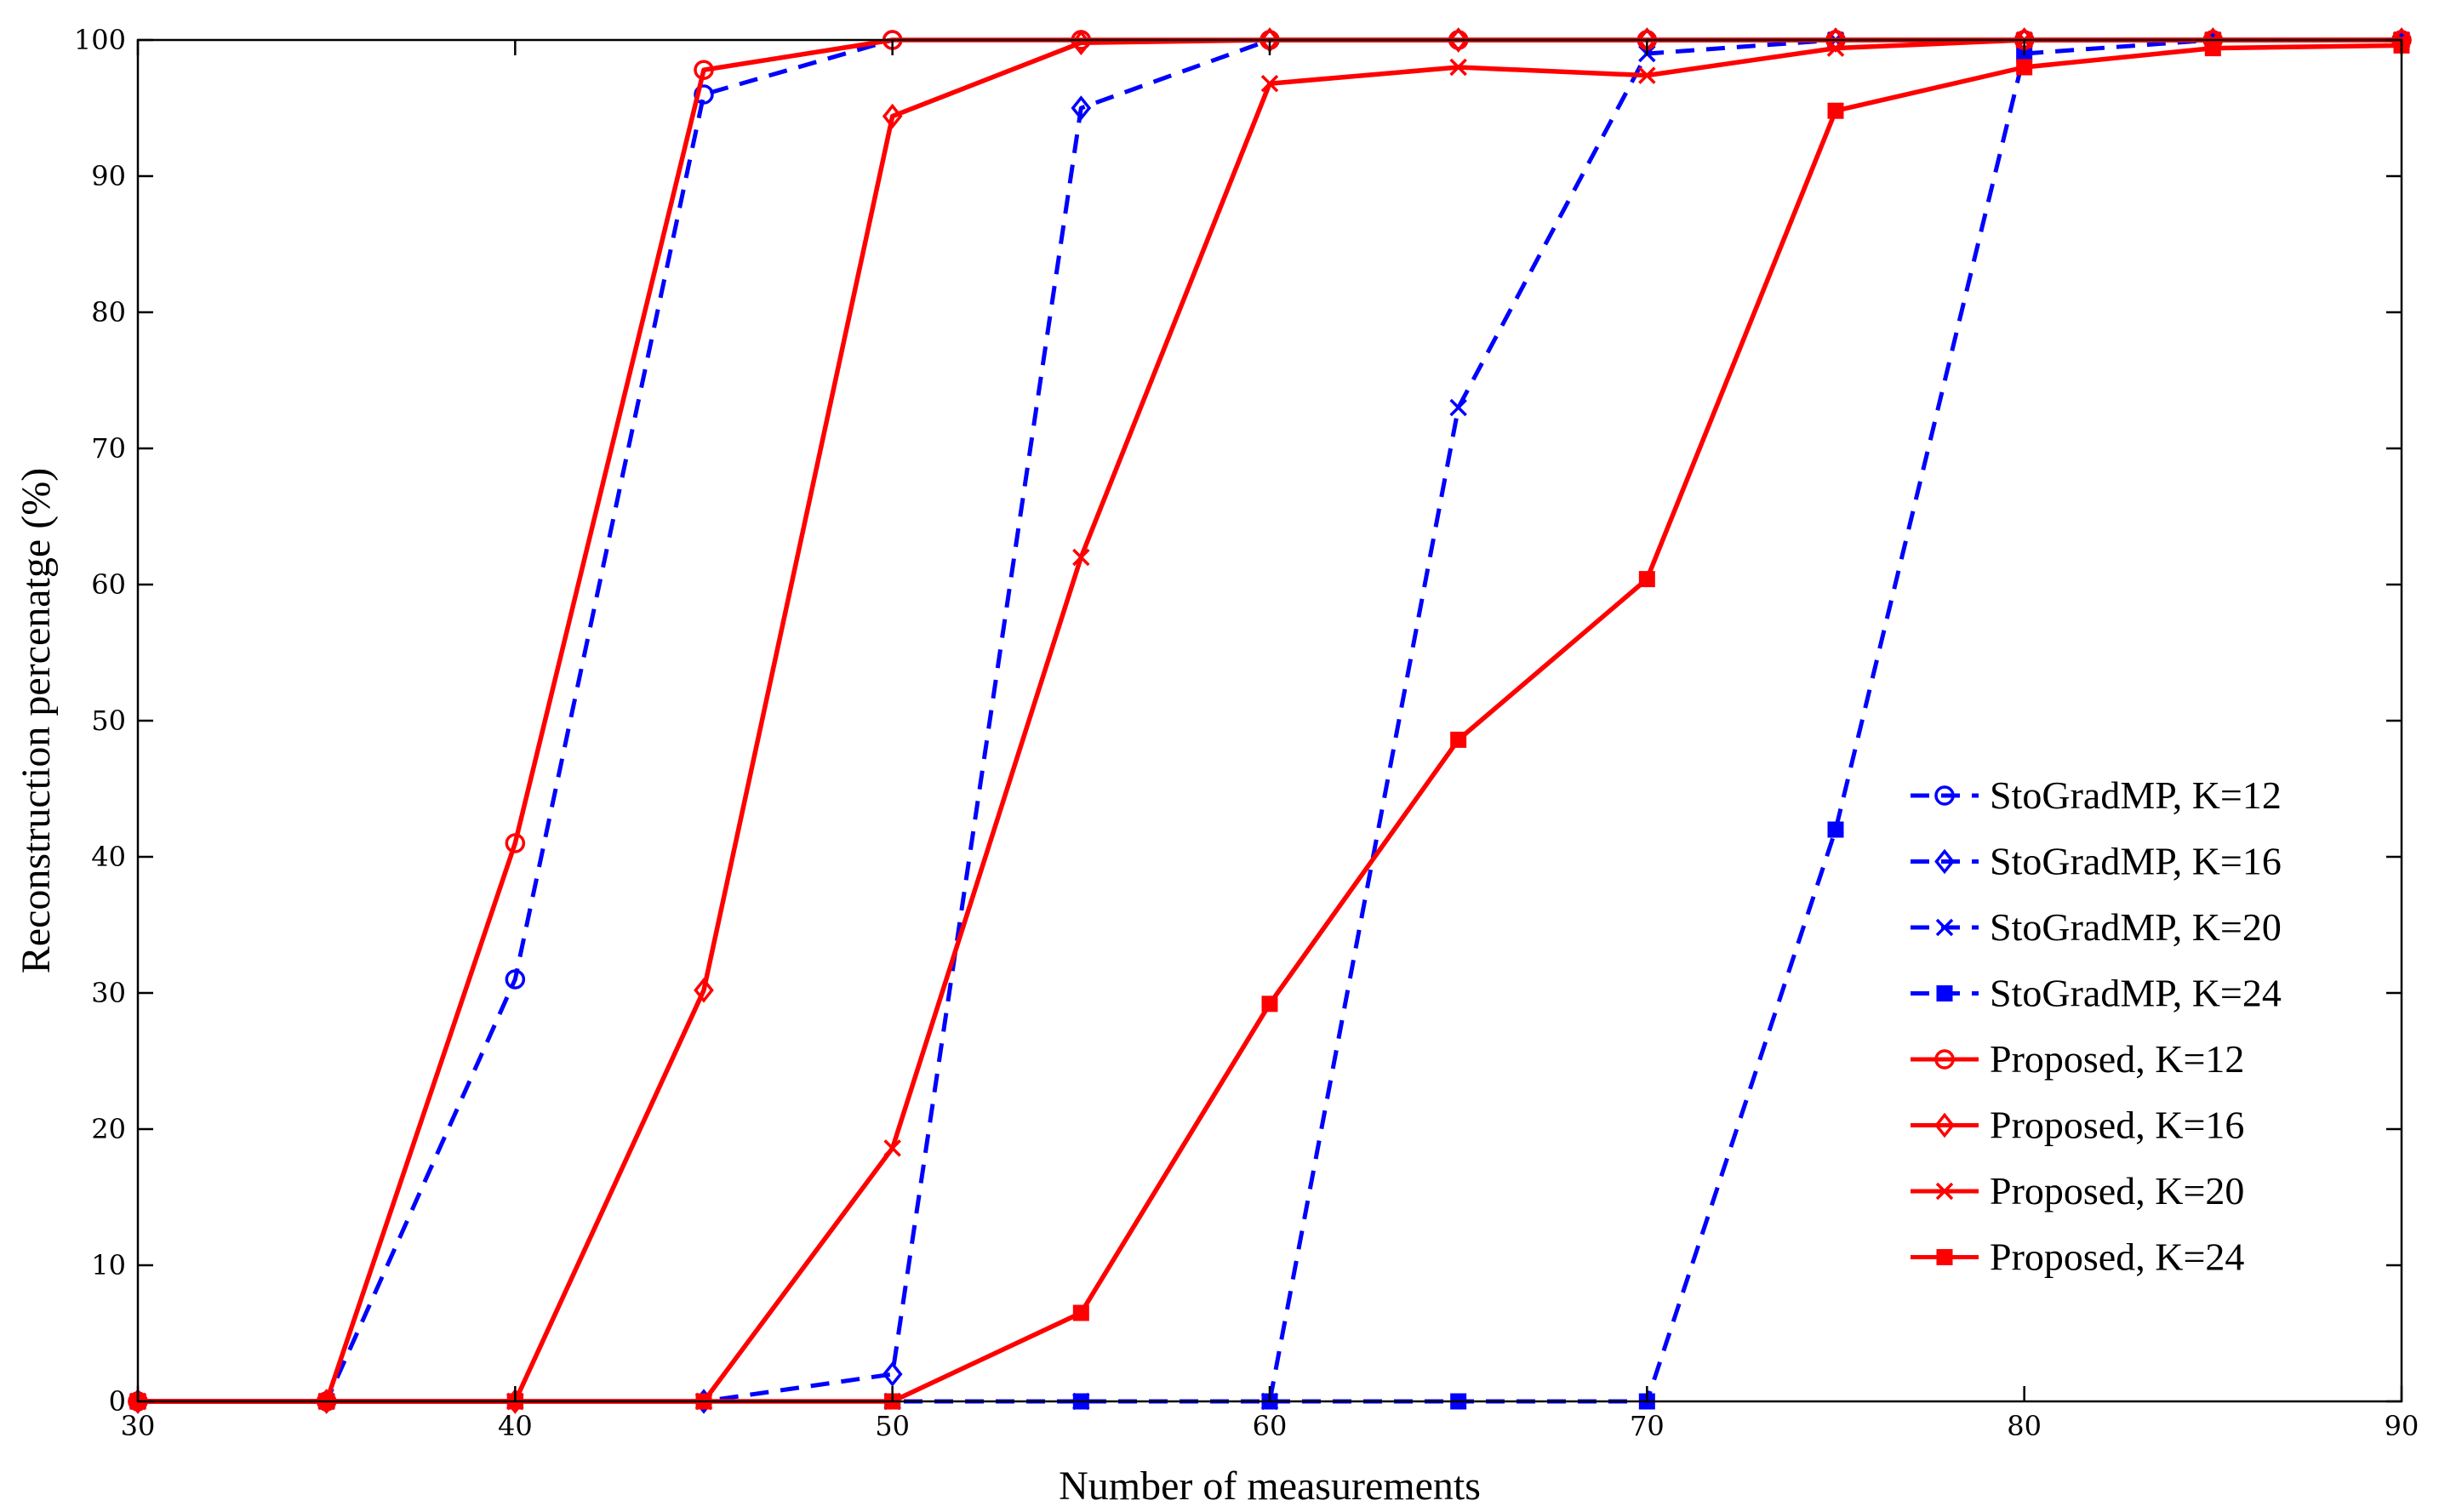  I want to click on y-tick-label: 70, so click(108, 448).